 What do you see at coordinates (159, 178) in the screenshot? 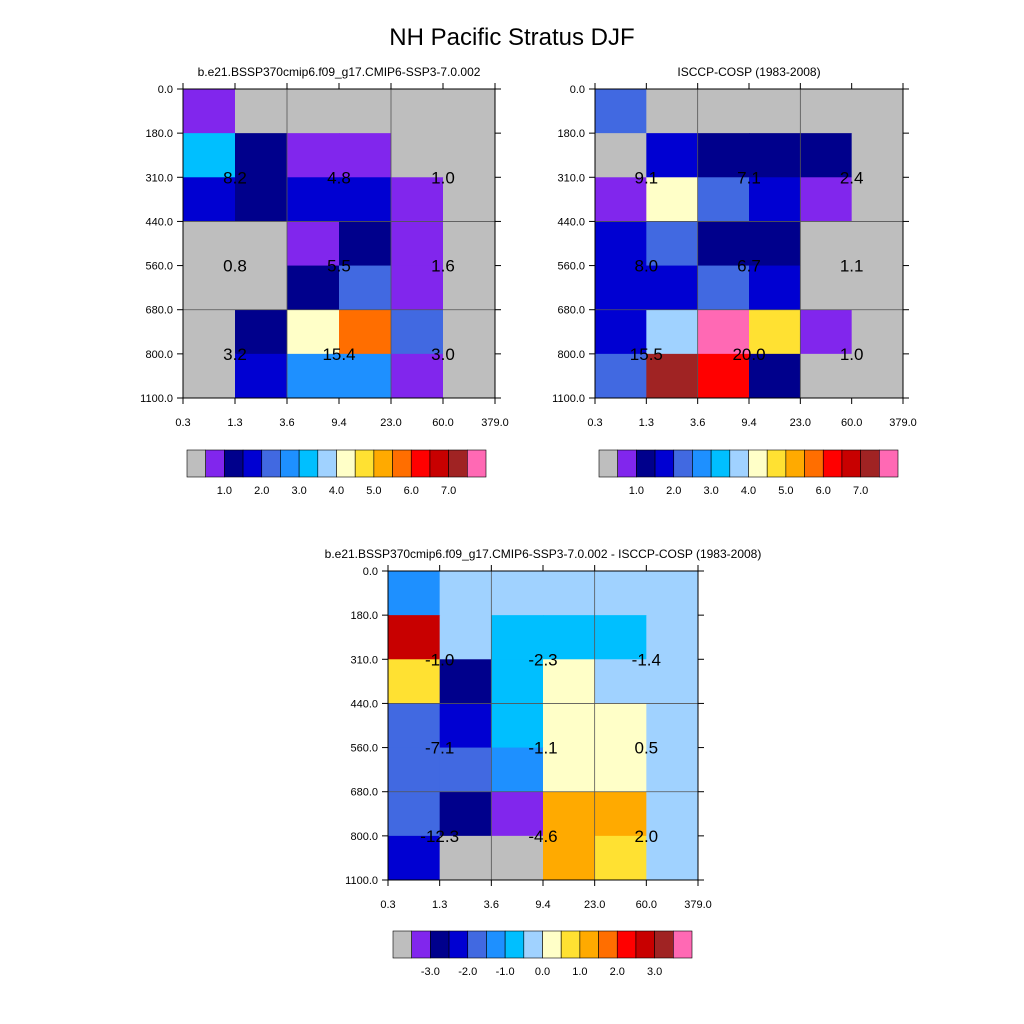
I see `y-tick-label: 310.0` at bounding box center [159, 178].